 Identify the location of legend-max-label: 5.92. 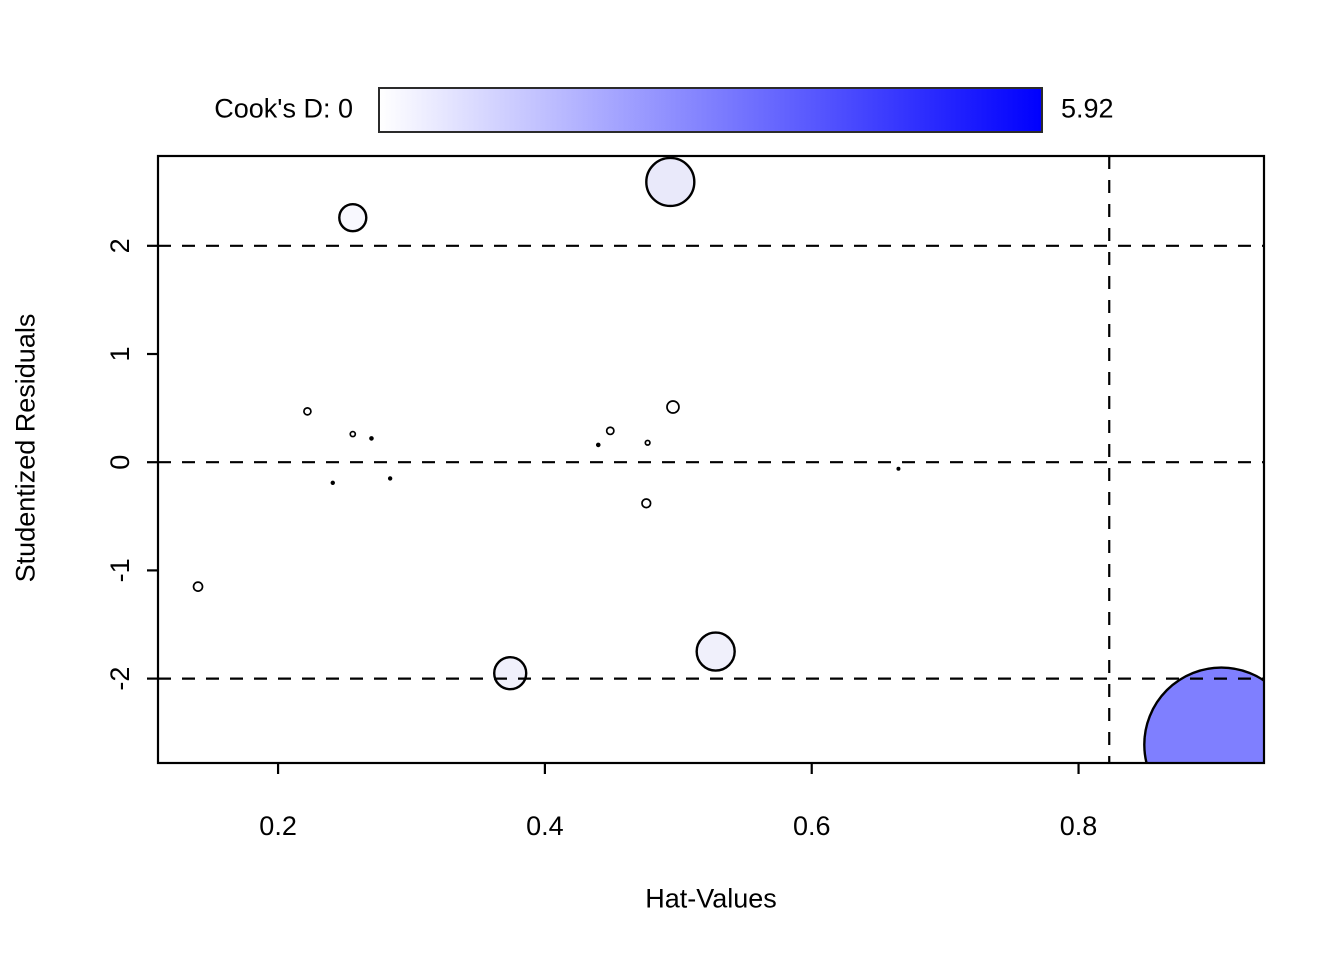
(1087, 108).